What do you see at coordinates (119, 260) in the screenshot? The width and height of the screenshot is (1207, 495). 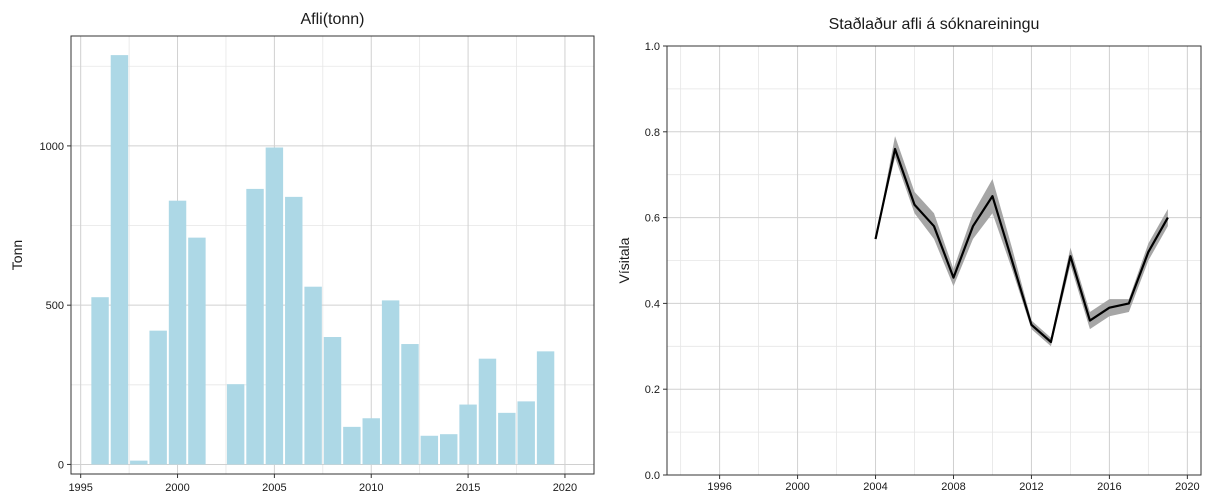 I see `catch-bar-1997` at bounding box center [119, 260].